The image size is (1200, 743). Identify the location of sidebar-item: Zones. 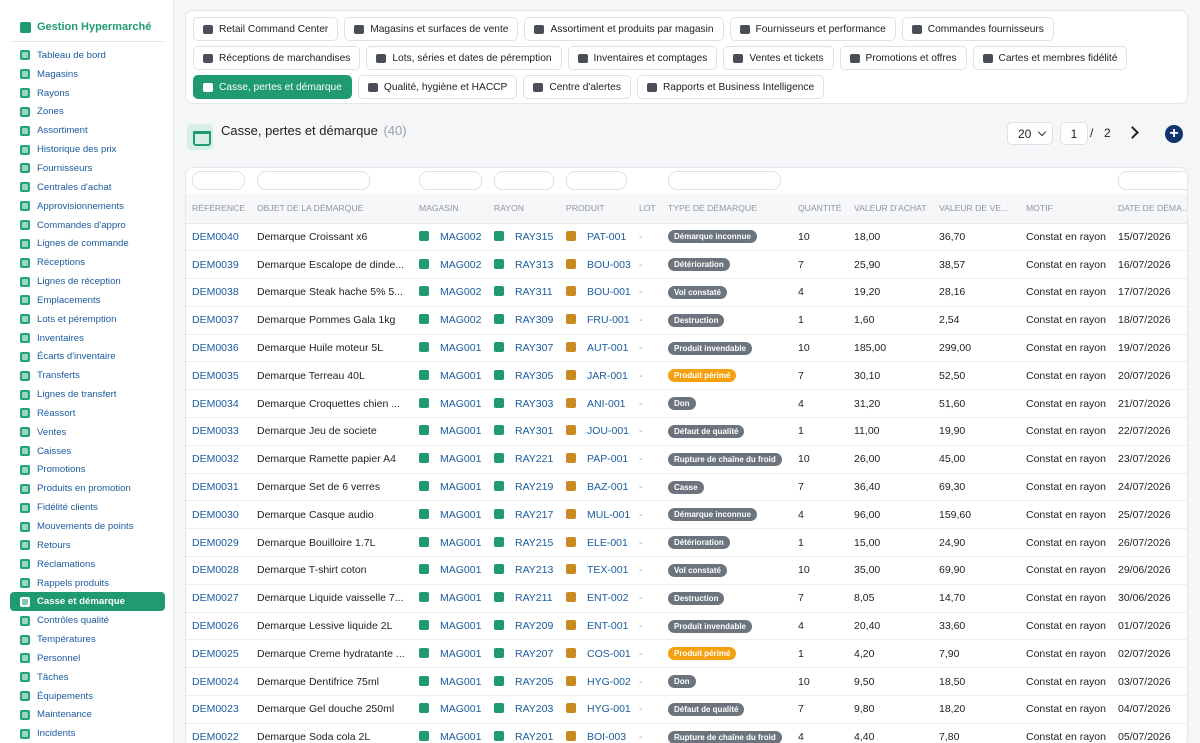
(86, 112).